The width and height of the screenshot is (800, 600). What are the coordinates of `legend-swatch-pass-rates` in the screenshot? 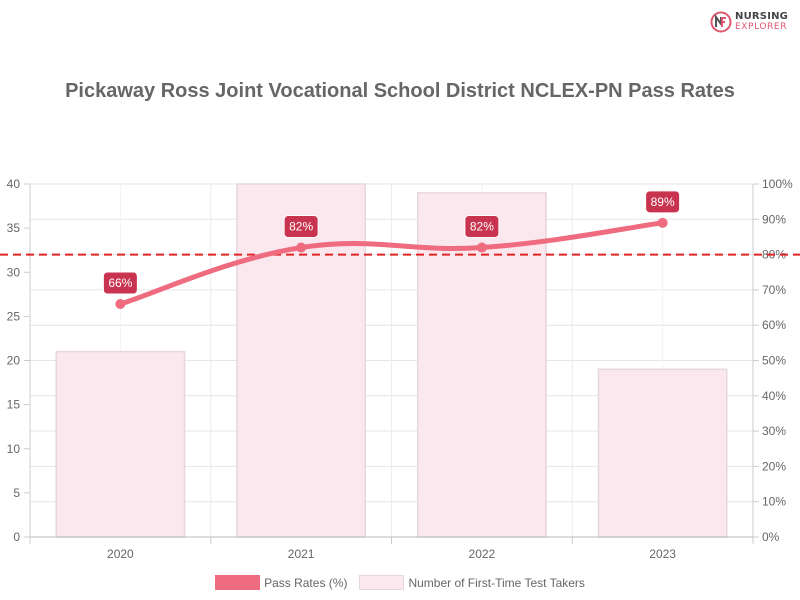 It's located at (238, 582).